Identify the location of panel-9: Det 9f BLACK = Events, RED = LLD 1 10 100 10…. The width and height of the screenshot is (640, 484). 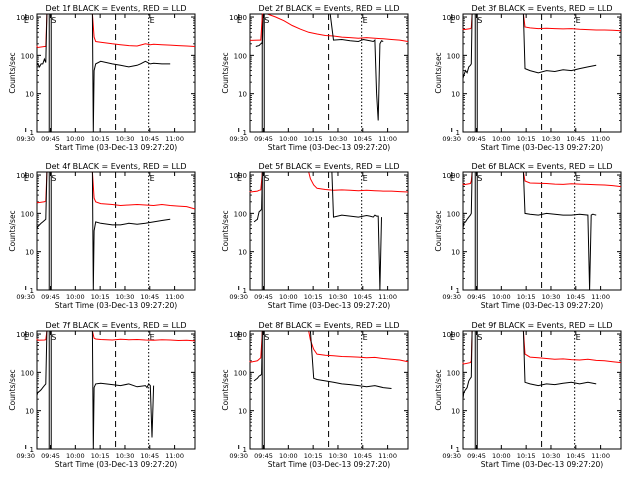
(528, 395).